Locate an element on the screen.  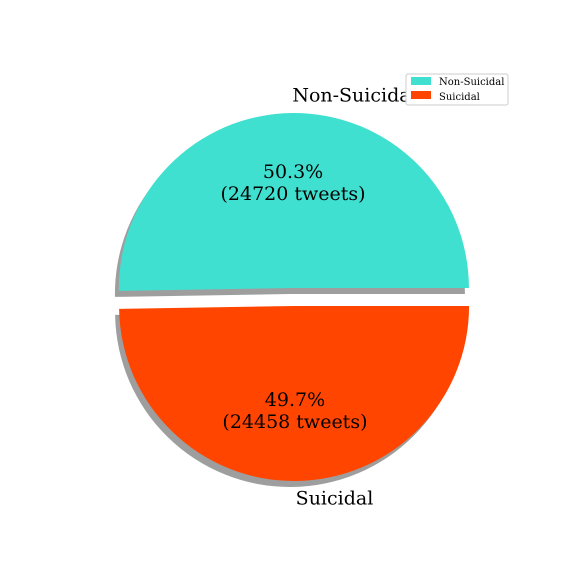
slice-percent-non-suicidal: 50.3% is located at coordinates (293, 172).